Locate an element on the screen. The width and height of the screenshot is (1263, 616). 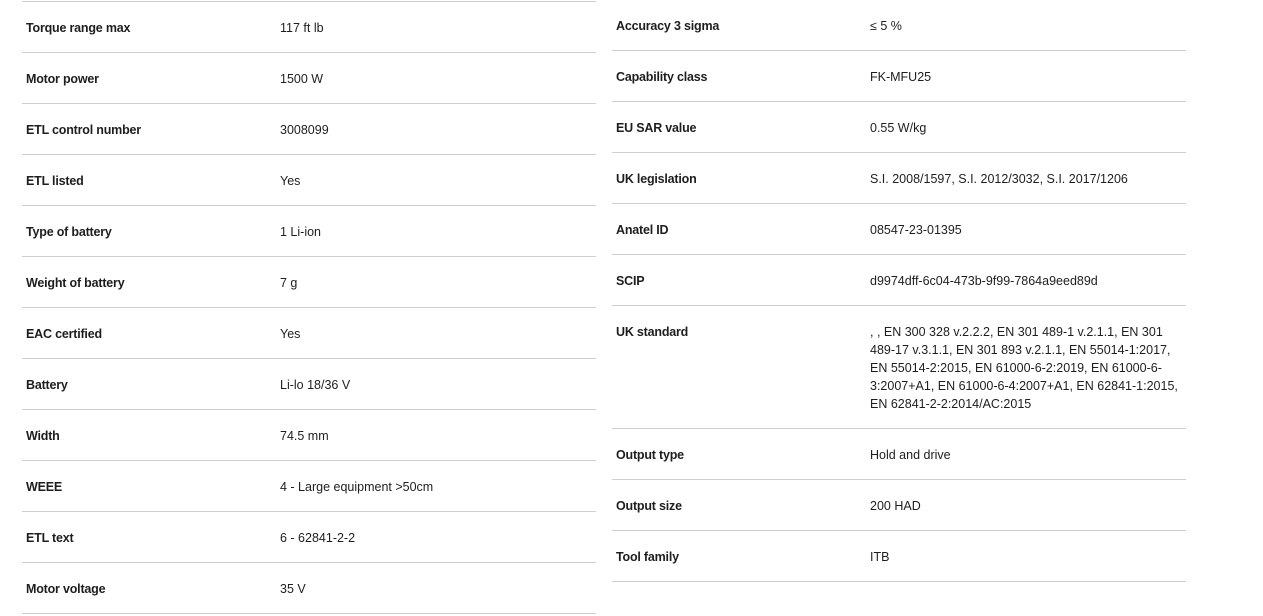
spec-label: EAC certified is located at coordinates (64, 334).